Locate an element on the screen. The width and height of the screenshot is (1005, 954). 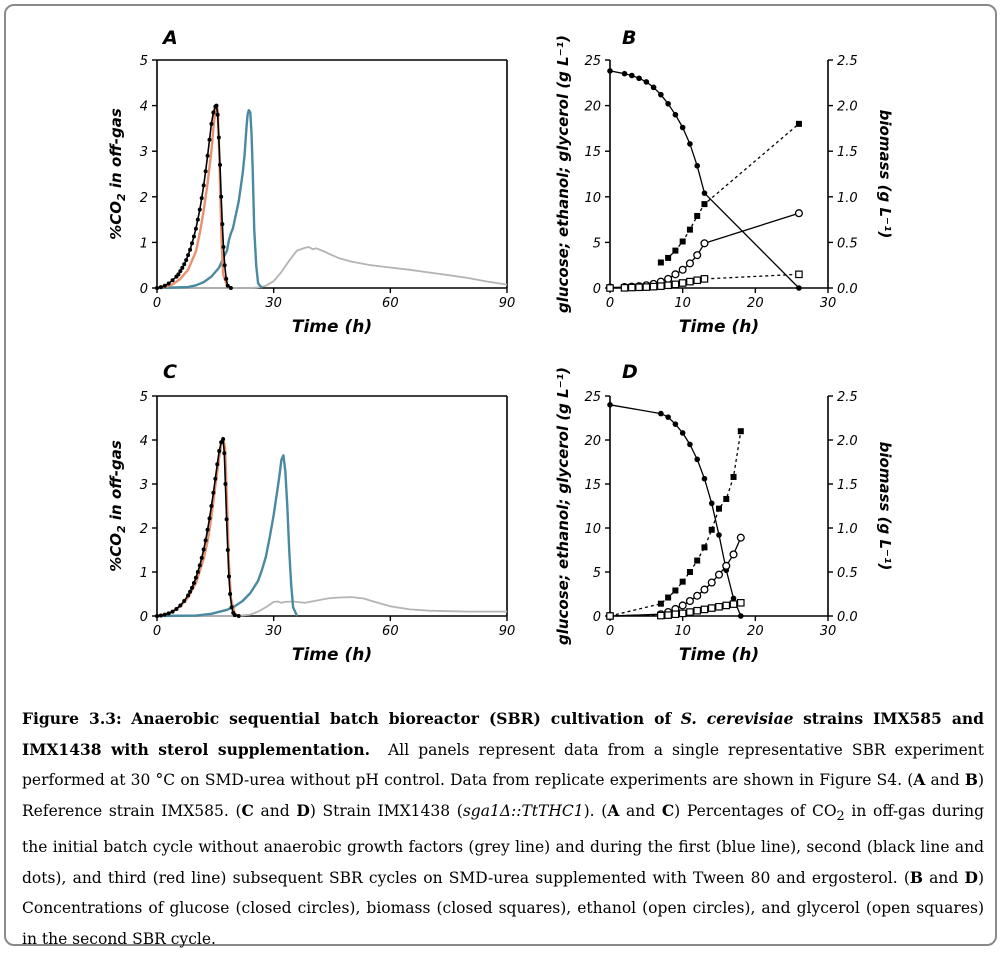
y2-tick-label: 1.0 is located at coordinates (847, 529).